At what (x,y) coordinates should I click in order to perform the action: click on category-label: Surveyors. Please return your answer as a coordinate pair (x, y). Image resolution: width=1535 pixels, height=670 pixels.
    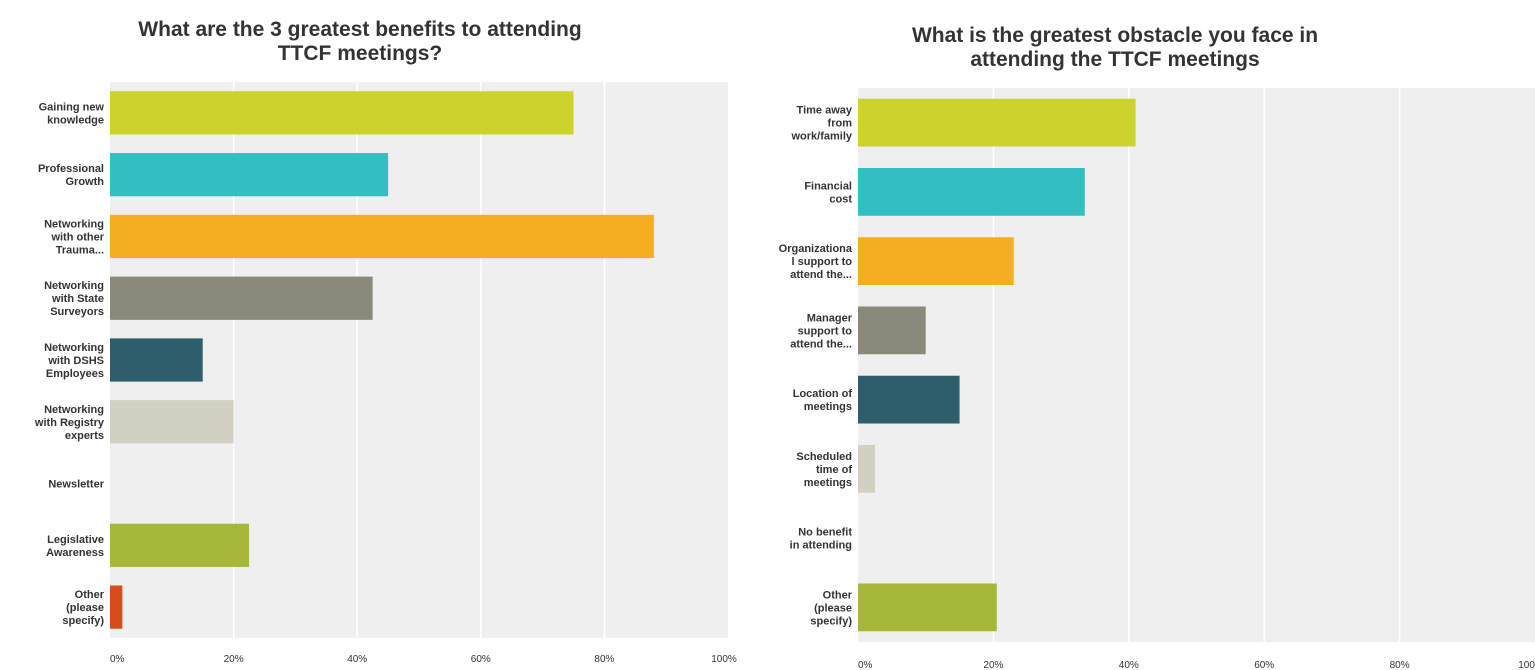
    Looking at the image, I should click on (77, 312).